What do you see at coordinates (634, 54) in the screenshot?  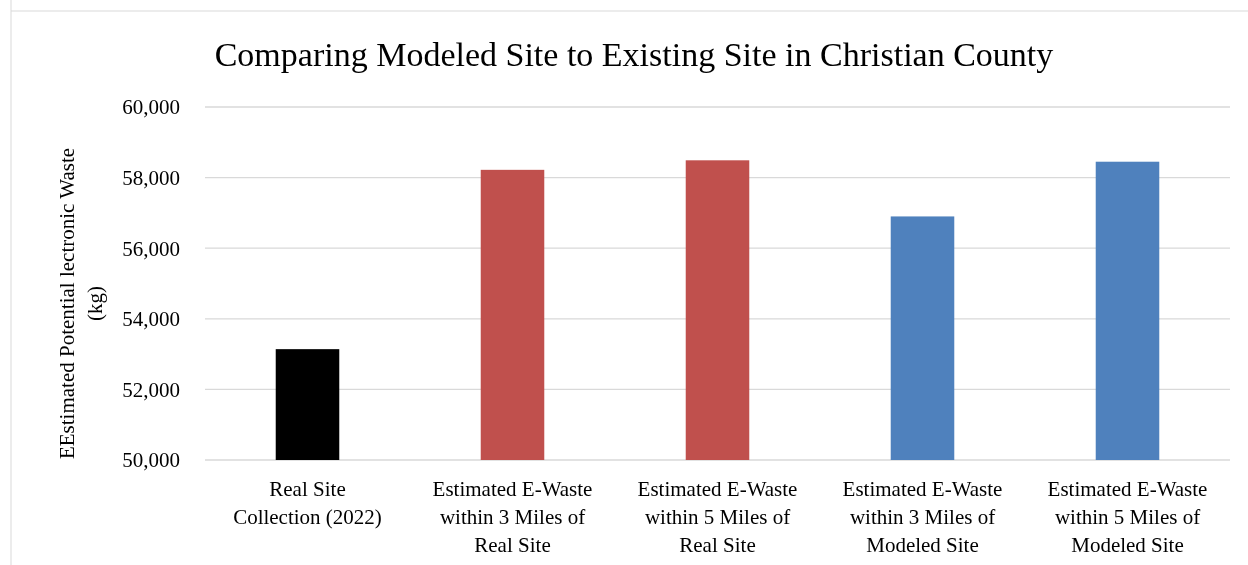 I see `chart-title: Comparing Modeled Site to Existing Site in Christian County` at bounding box center [634, 54].